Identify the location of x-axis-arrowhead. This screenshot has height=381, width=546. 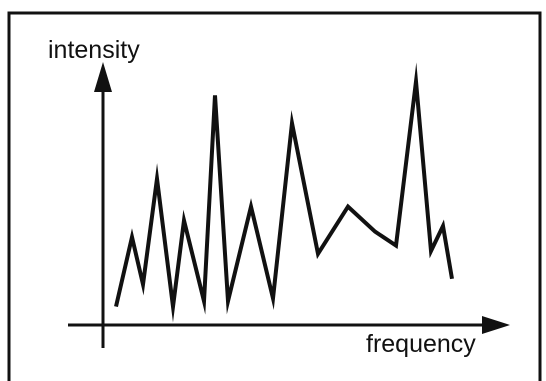
(496, 325).